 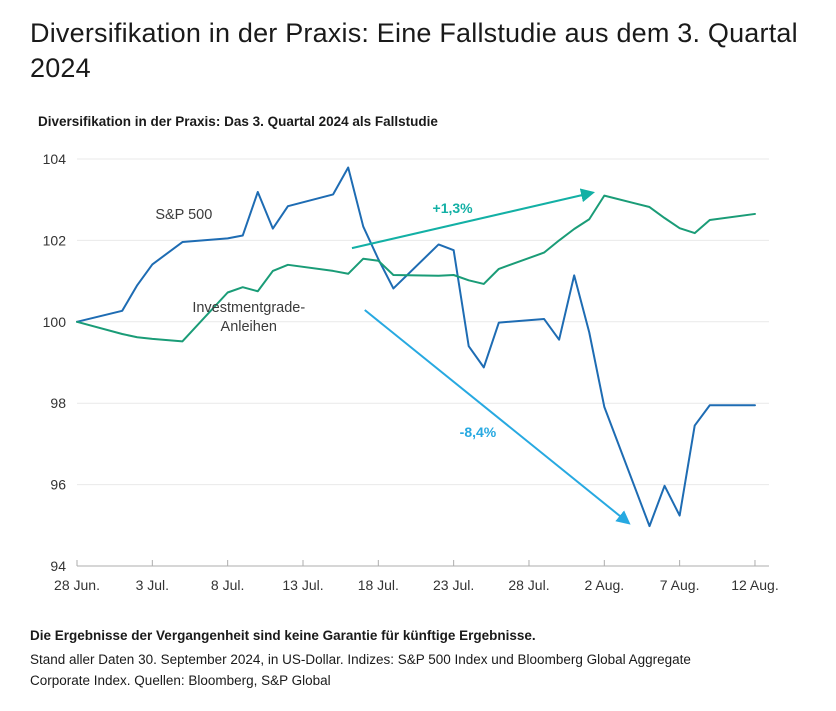 I want to click on y-axis-label: 102, so click(x=55, y=240).